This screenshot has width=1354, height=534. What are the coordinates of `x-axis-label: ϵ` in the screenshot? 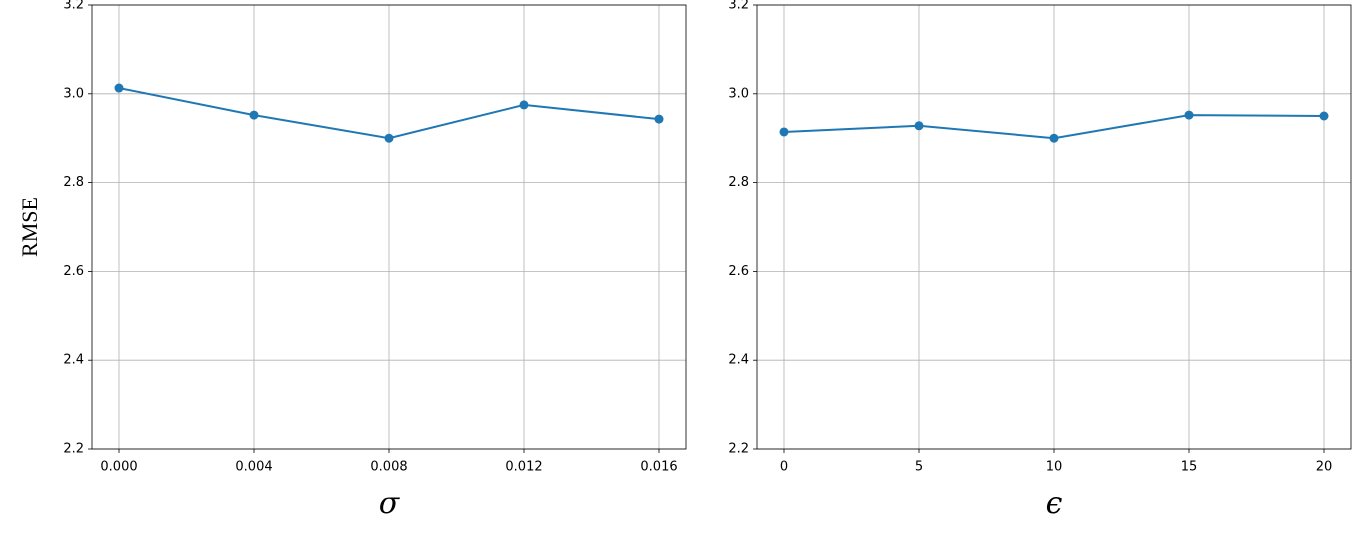 It's located at (1054, 503).